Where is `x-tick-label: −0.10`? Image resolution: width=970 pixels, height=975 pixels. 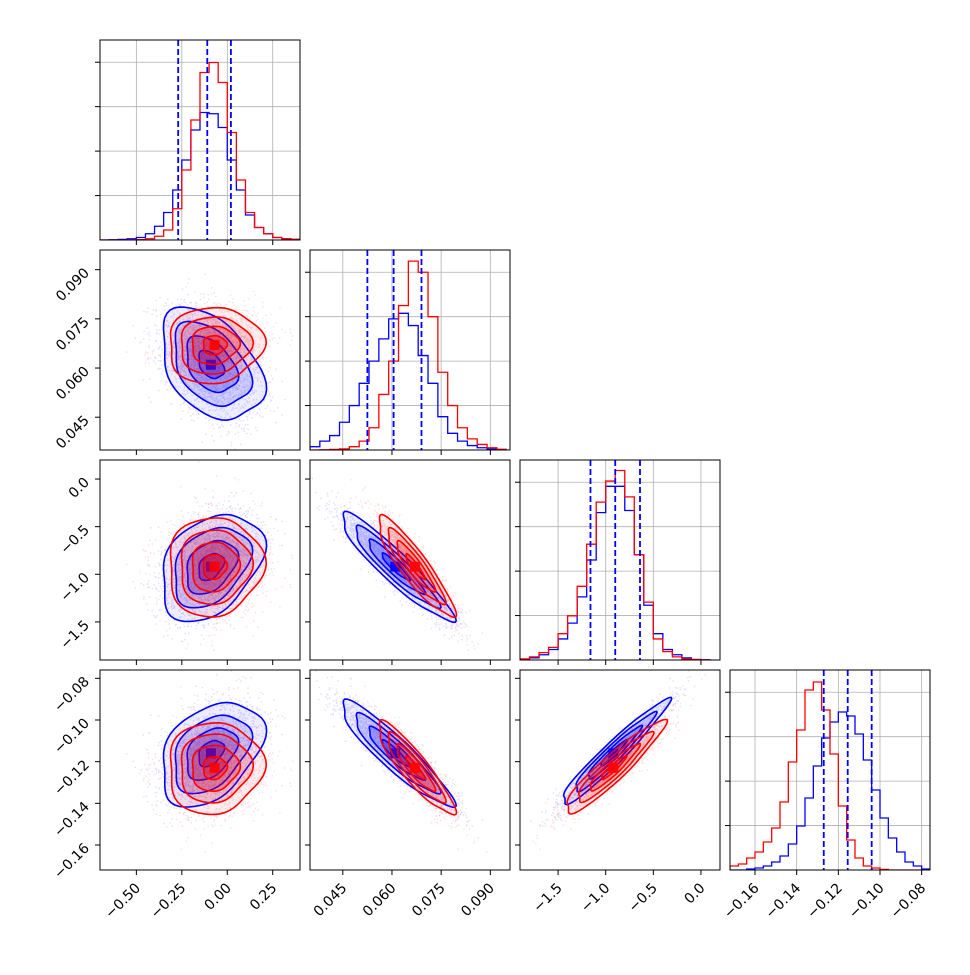
x-tick-label: −0.10 is located at coordinates (867, 901).